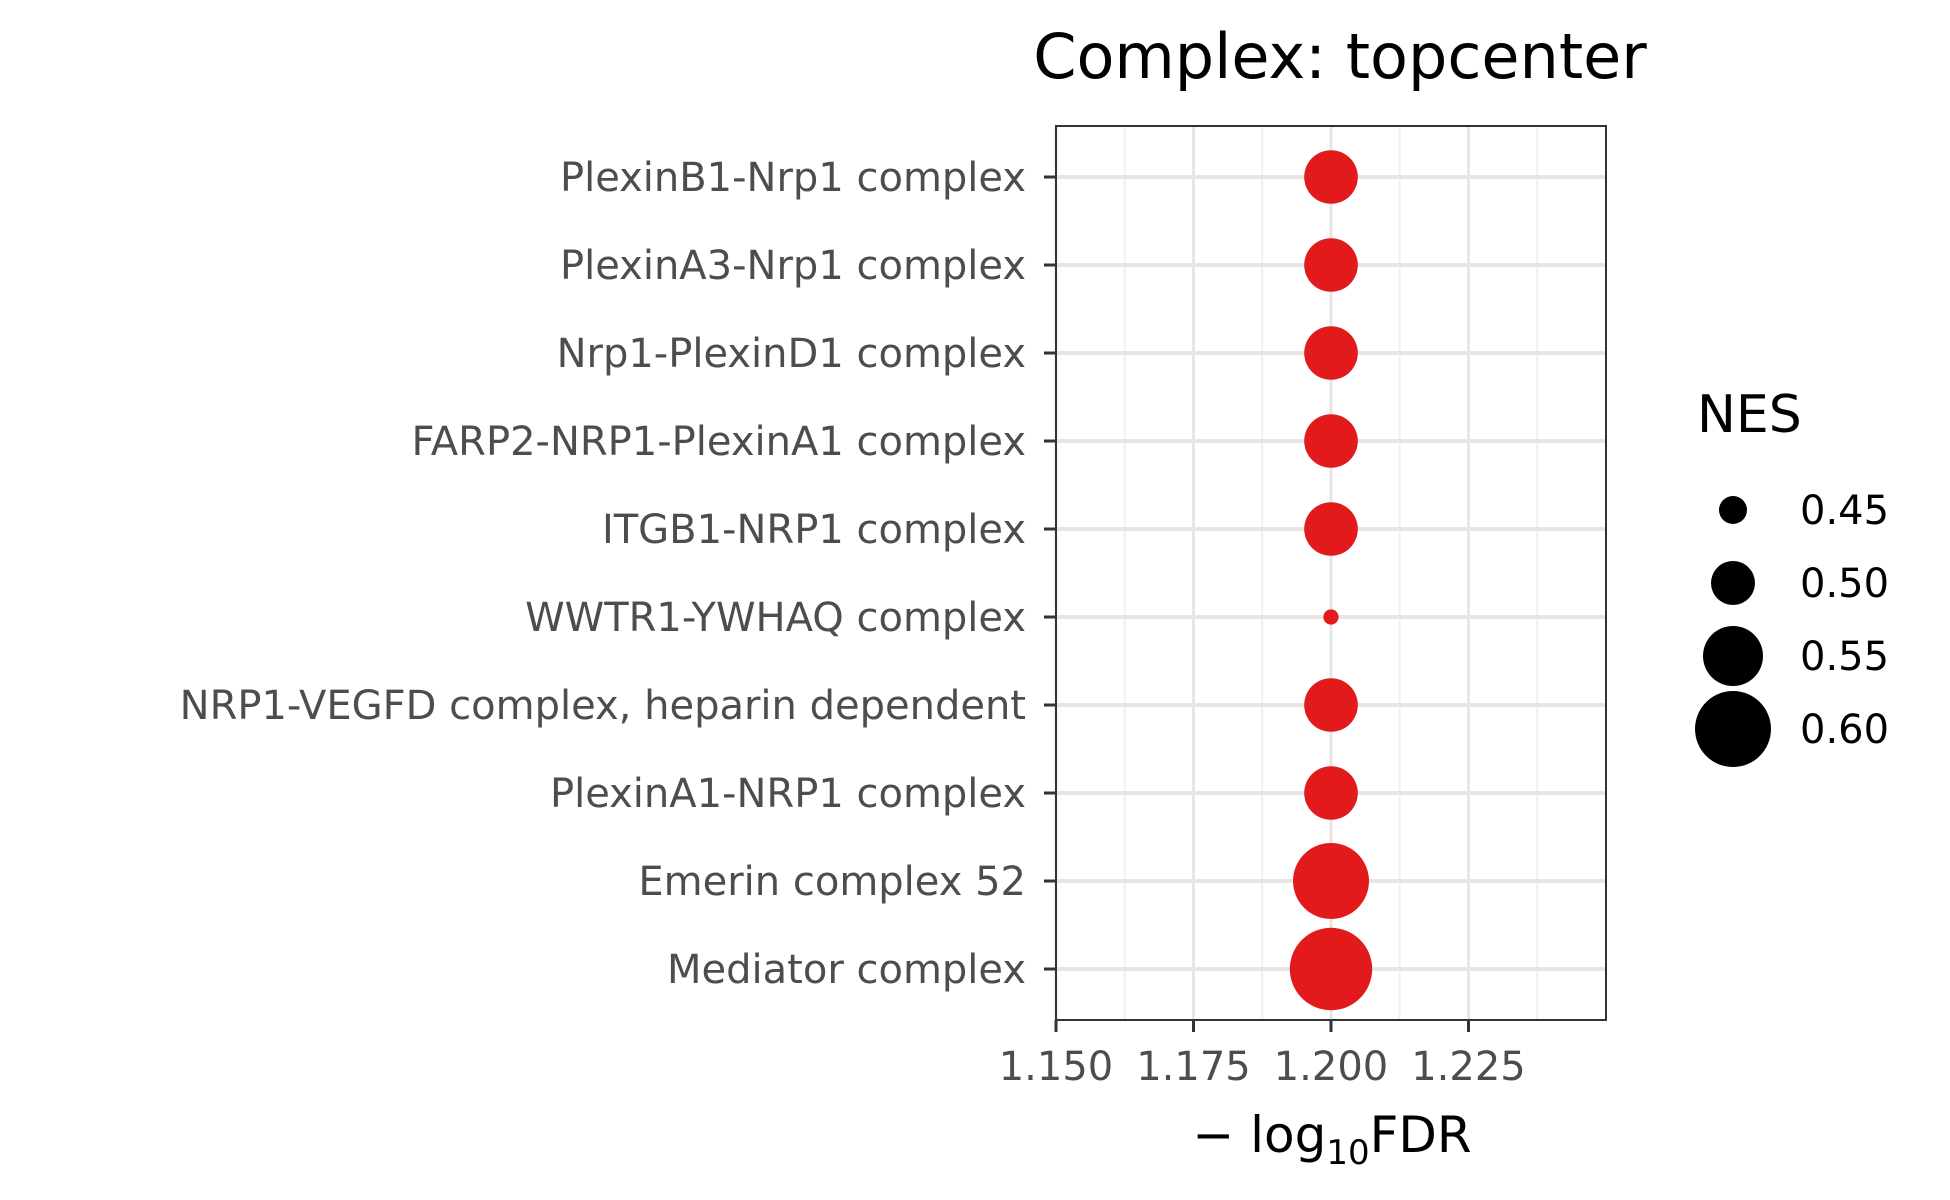 The height and width of the screenshot is (1200, 1950). Describe the element at coordinates (1844, 584) in the screenshot. I see `legend-label: 0.50` at that location.